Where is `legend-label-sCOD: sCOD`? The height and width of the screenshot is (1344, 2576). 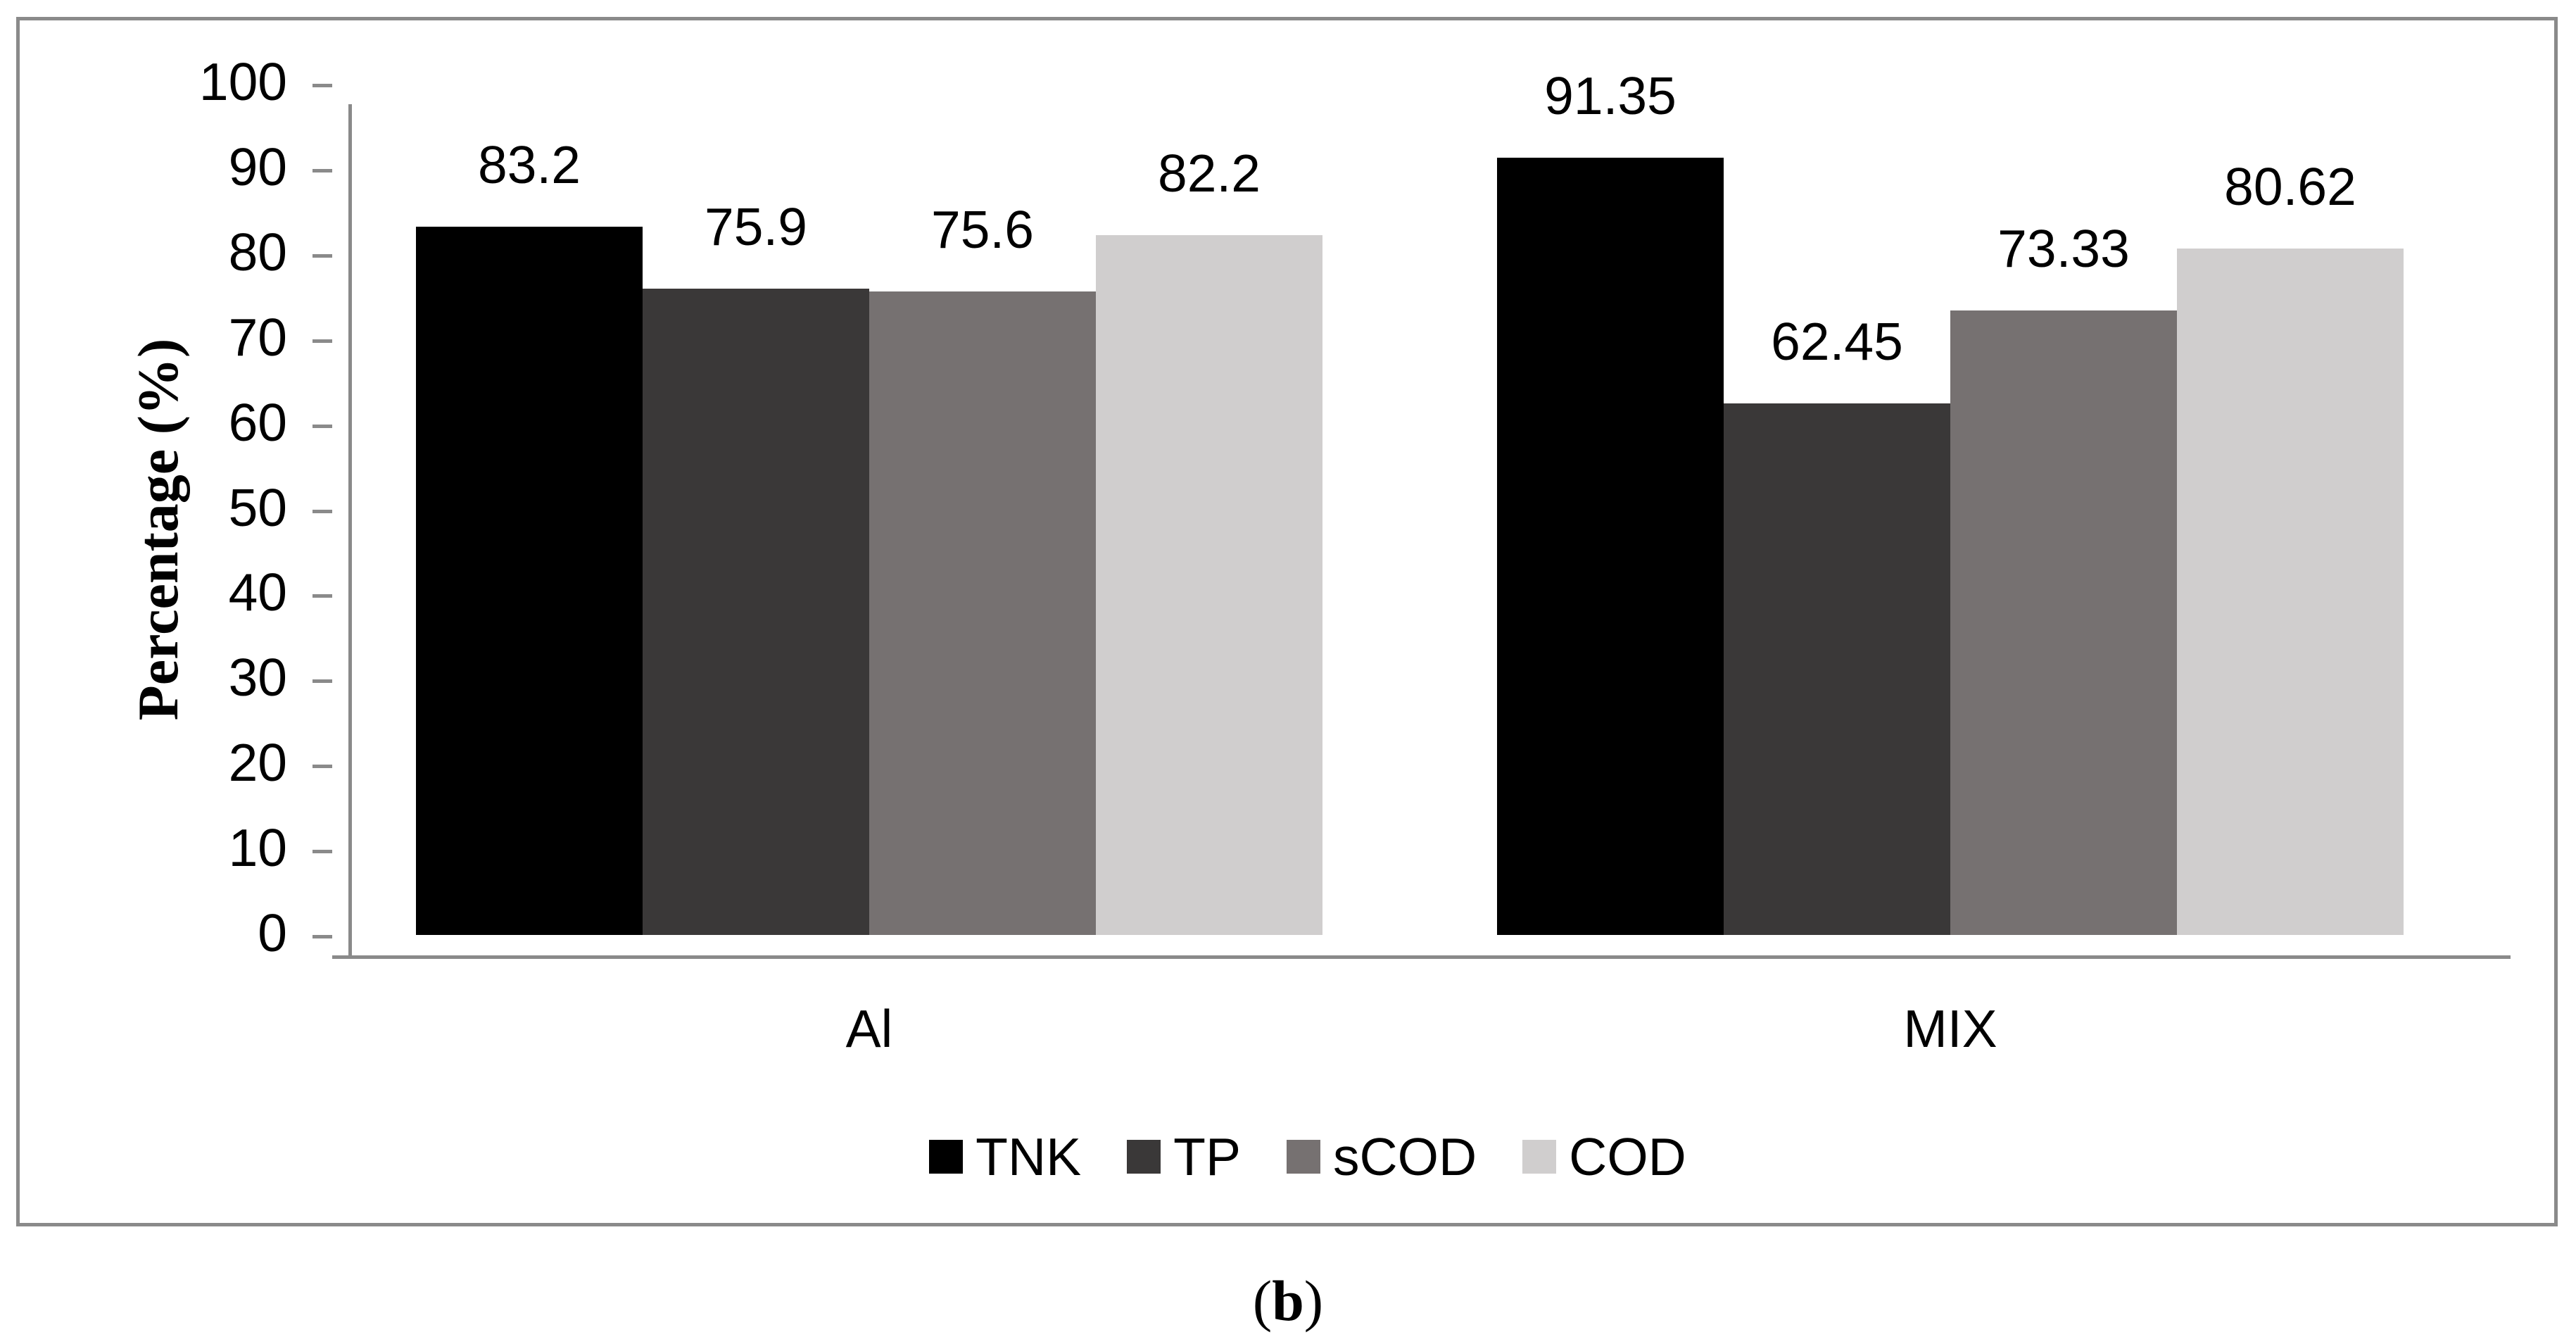 legend-label-sCOD: sCOD is located at coordinates (1405, 1156).